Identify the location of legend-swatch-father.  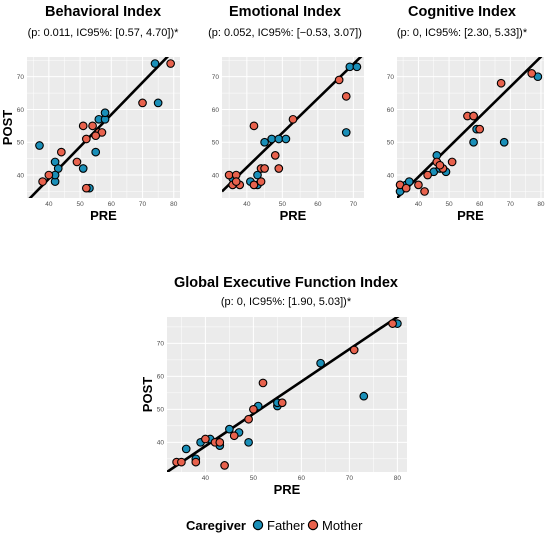
(258, 525).